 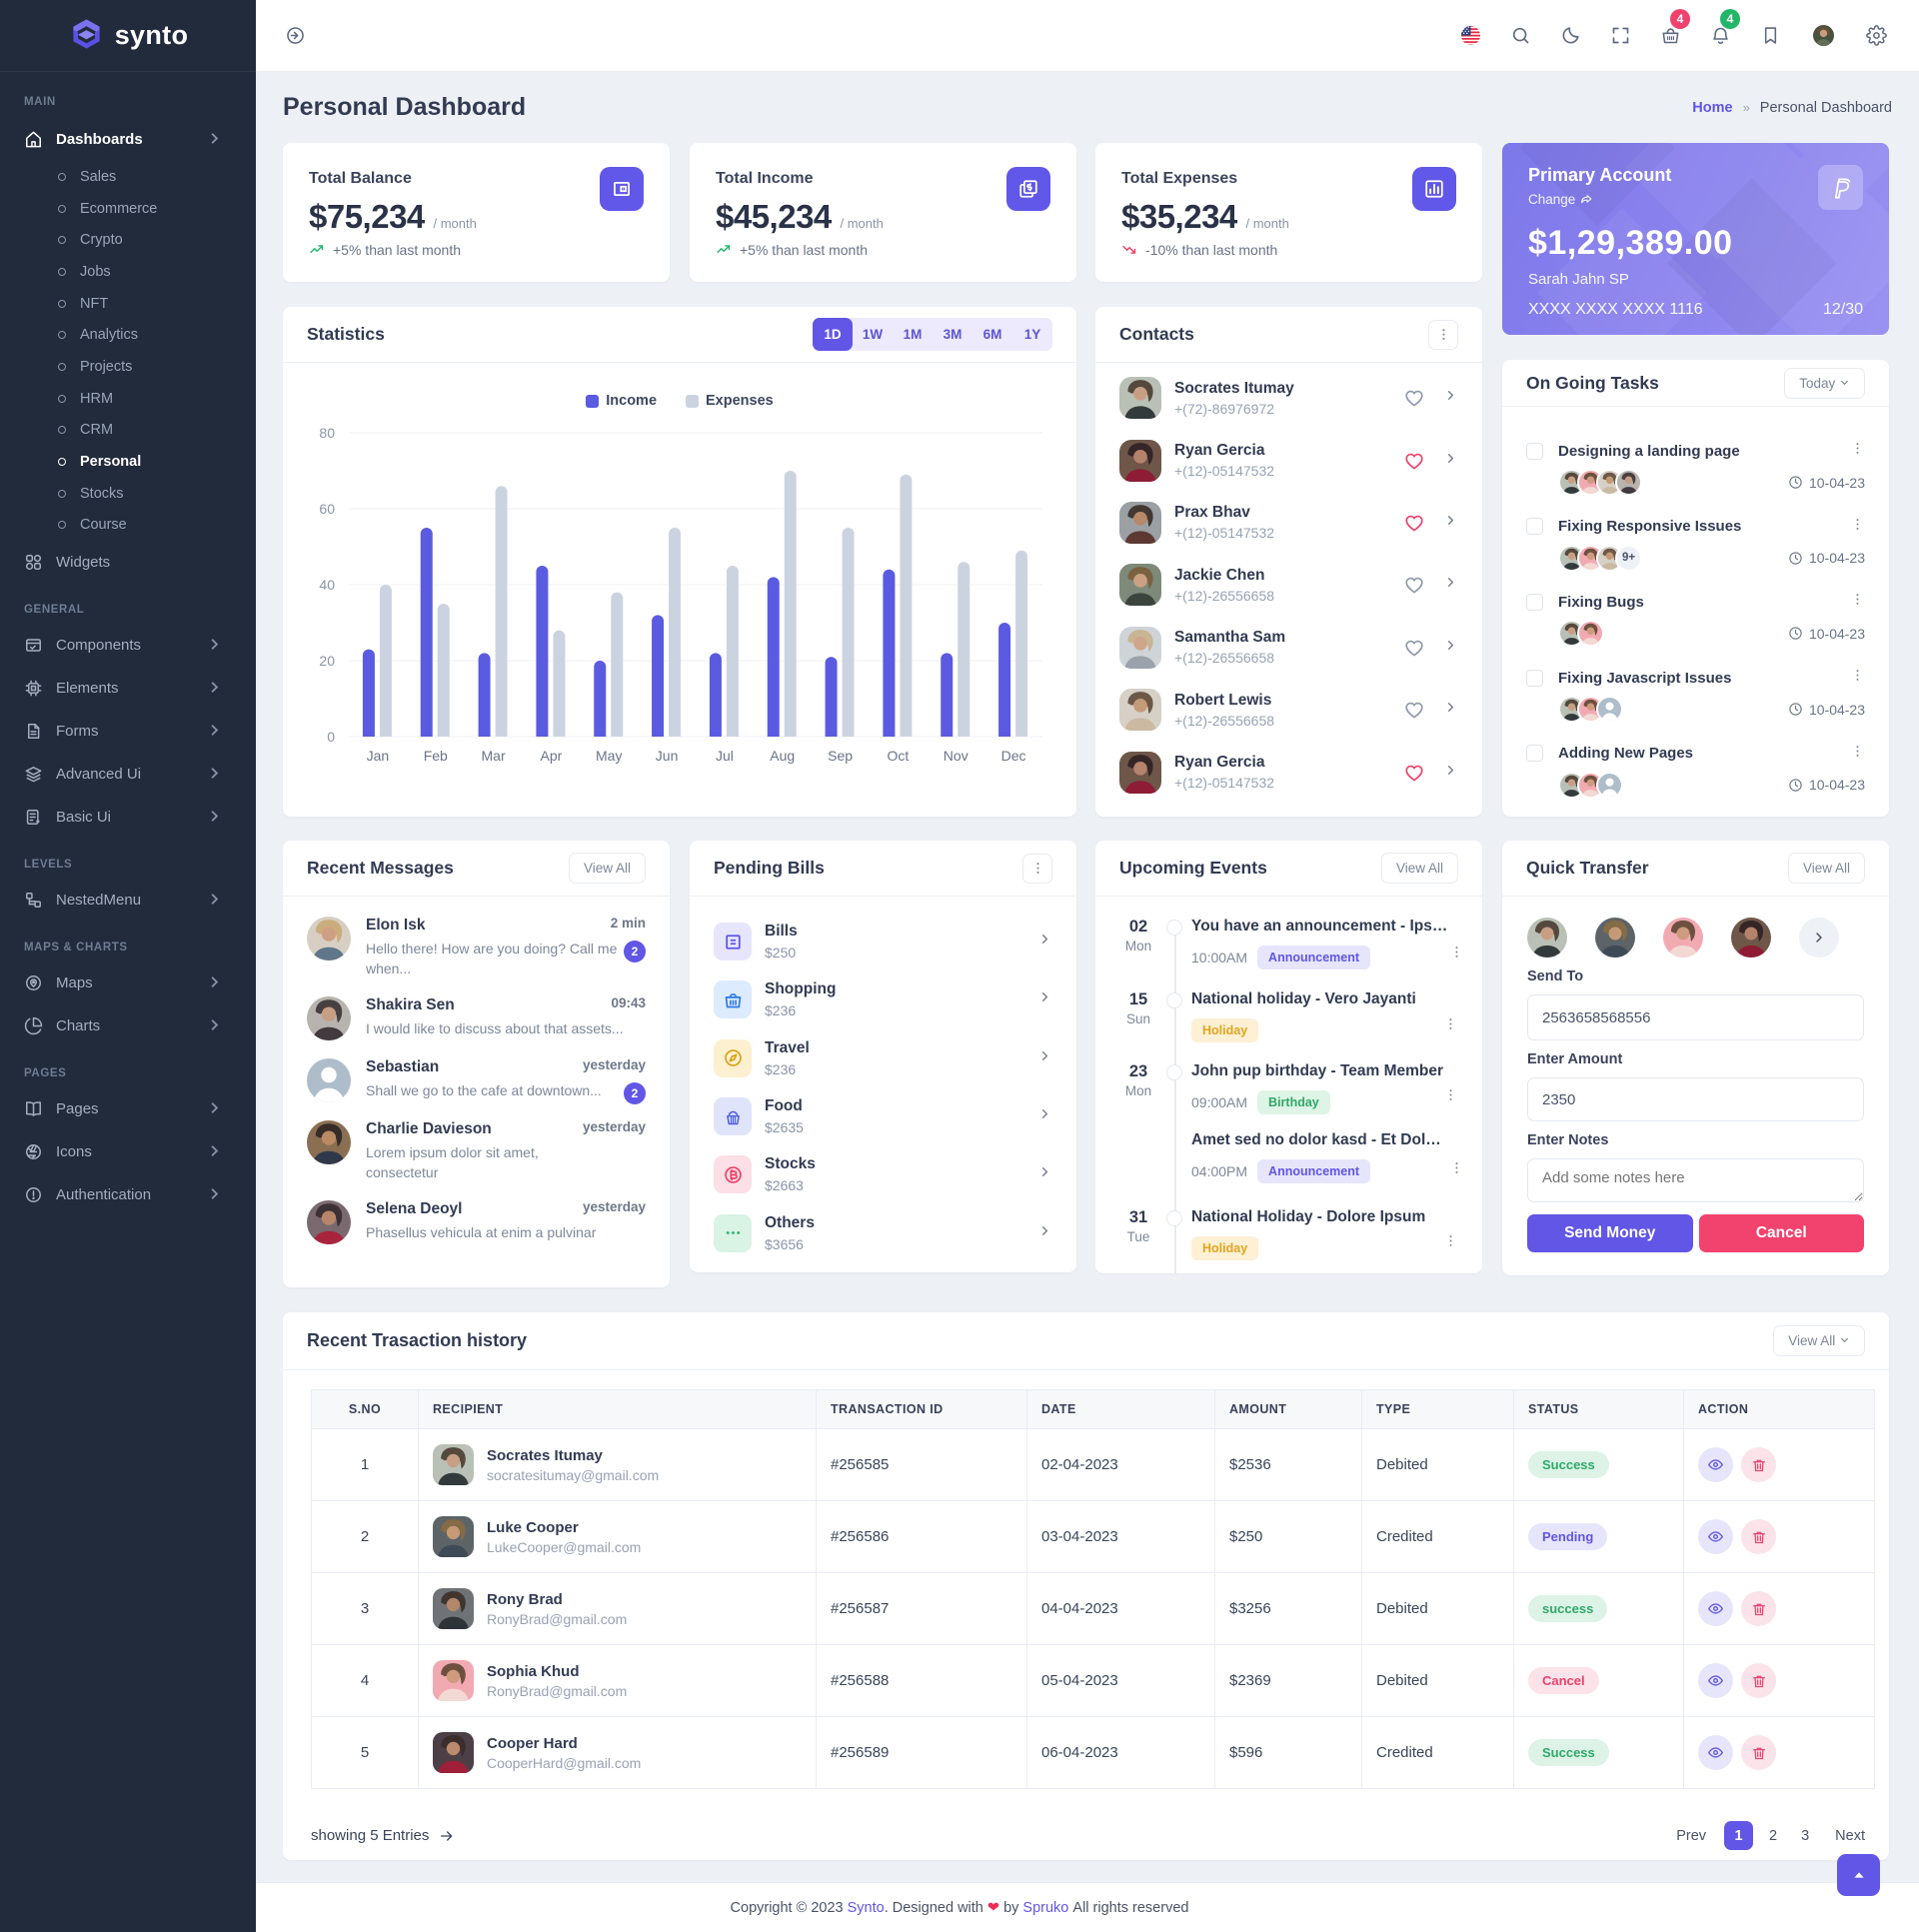 What do you see at coordinates (783, 756) in the screenshot?
I see `svg-text: Aug` at bounding box center [783, 756].